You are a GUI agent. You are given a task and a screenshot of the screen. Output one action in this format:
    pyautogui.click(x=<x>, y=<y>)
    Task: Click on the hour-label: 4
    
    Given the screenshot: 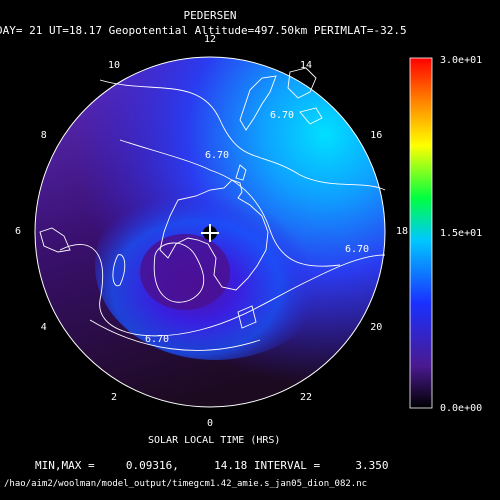 What is the action you would take?
    pyautogui.click(x=43, y=327)
    